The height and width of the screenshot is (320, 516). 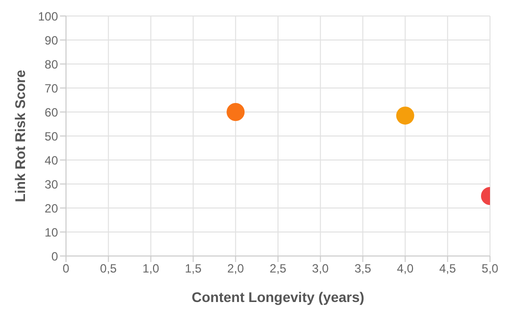 I want to click on y-tick-label: 0, so click(x=54, y=256).